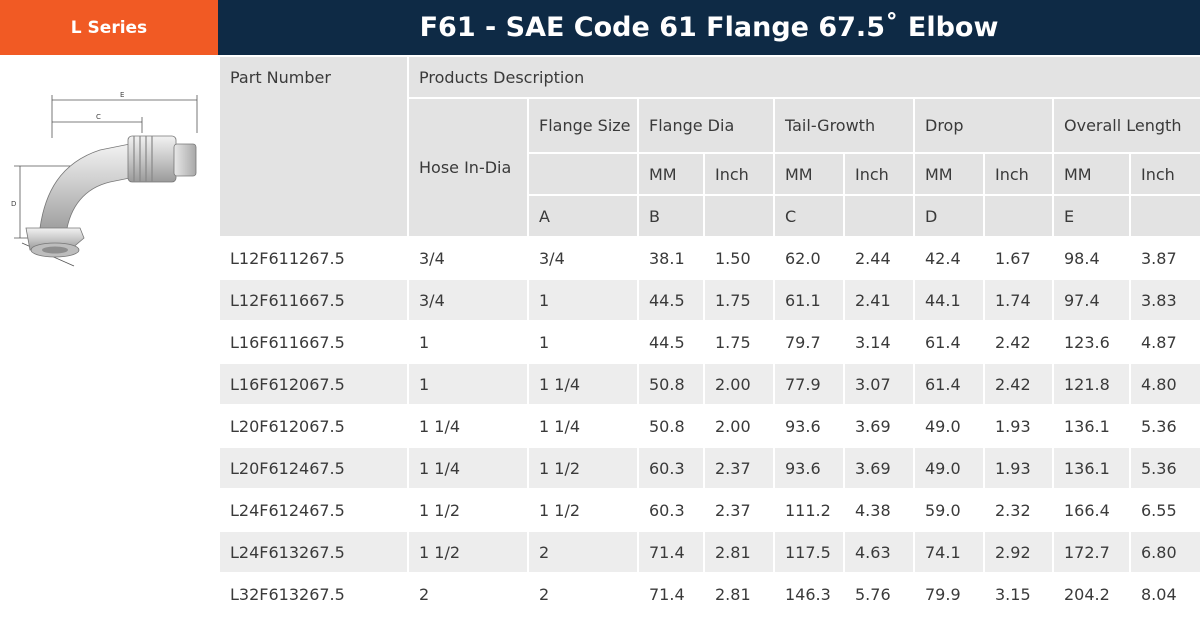 The width and height of the screenshot is (1200, 617). What do you see at coordinates (583, 174) in the screenshot?
I see `flange-size-unit-blank` at bounding box center [583, 174].